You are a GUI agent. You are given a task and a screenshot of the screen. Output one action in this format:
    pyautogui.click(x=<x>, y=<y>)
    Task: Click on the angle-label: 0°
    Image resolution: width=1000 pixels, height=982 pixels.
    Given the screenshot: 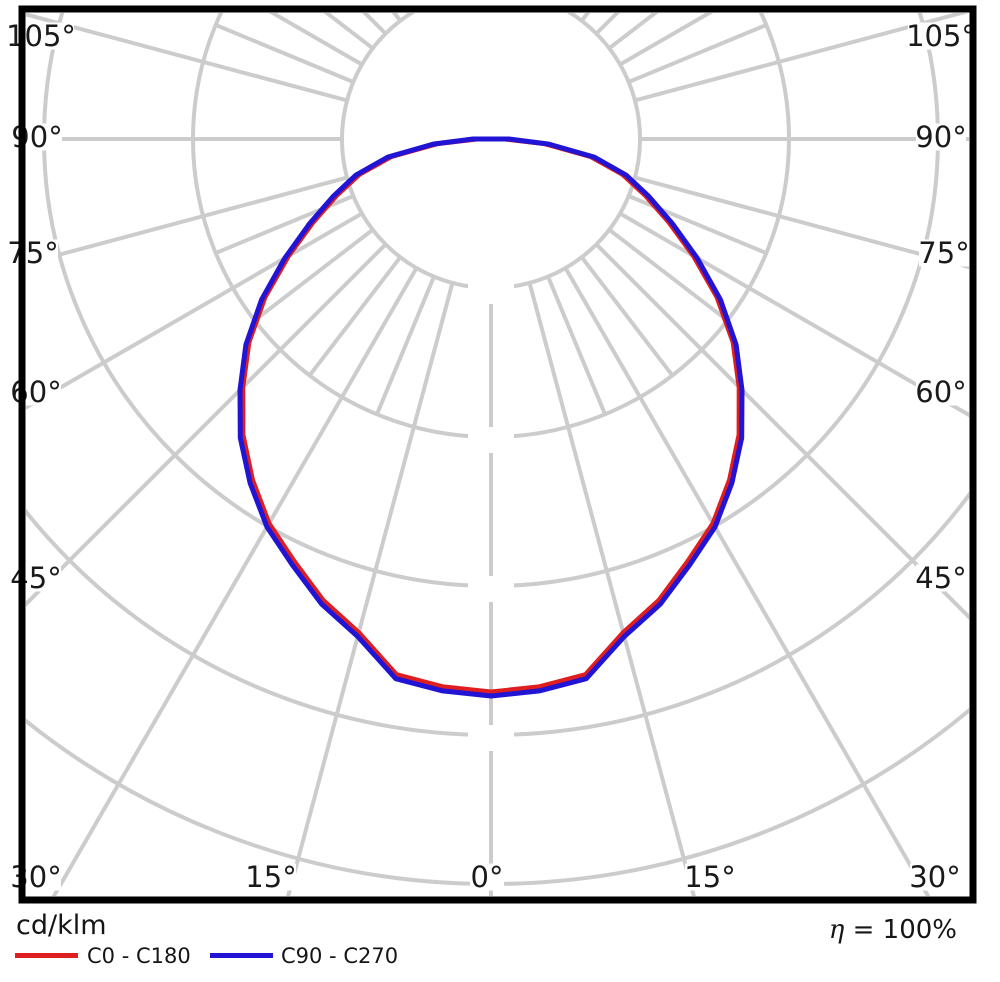 What is the action you would take?
    pyautogui.click(x=487, y=877)
    